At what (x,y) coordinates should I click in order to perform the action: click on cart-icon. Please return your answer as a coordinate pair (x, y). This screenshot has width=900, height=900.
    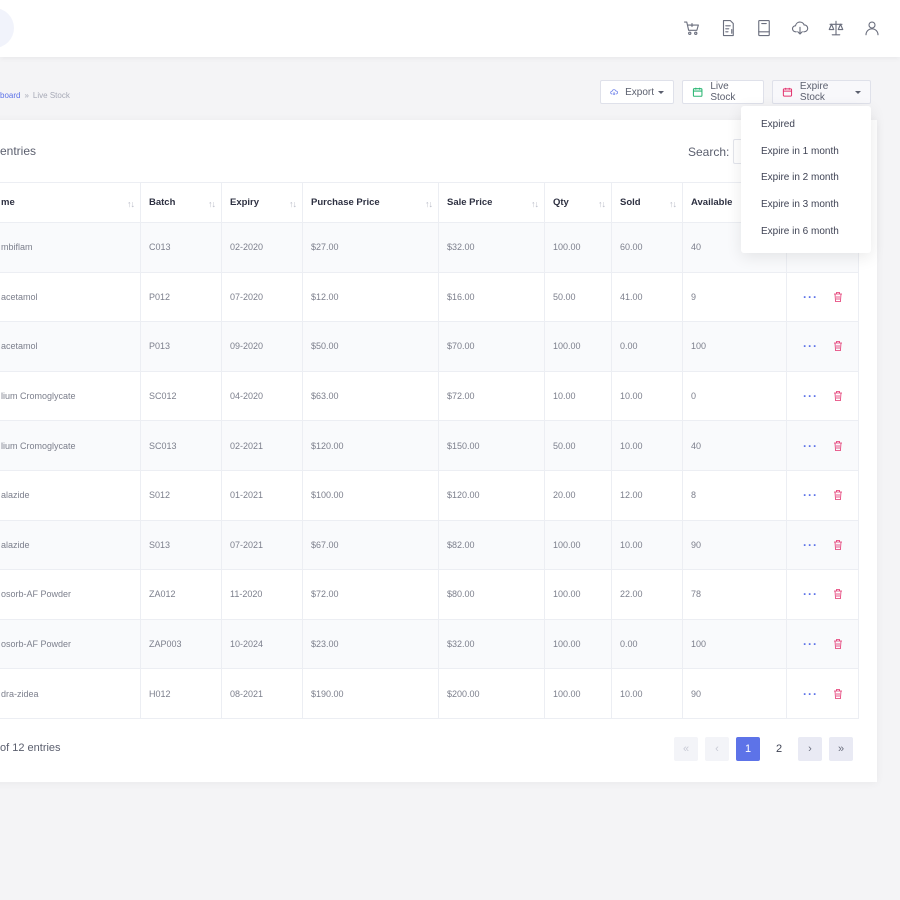
    Looking at the image, I should click on (692, 28).